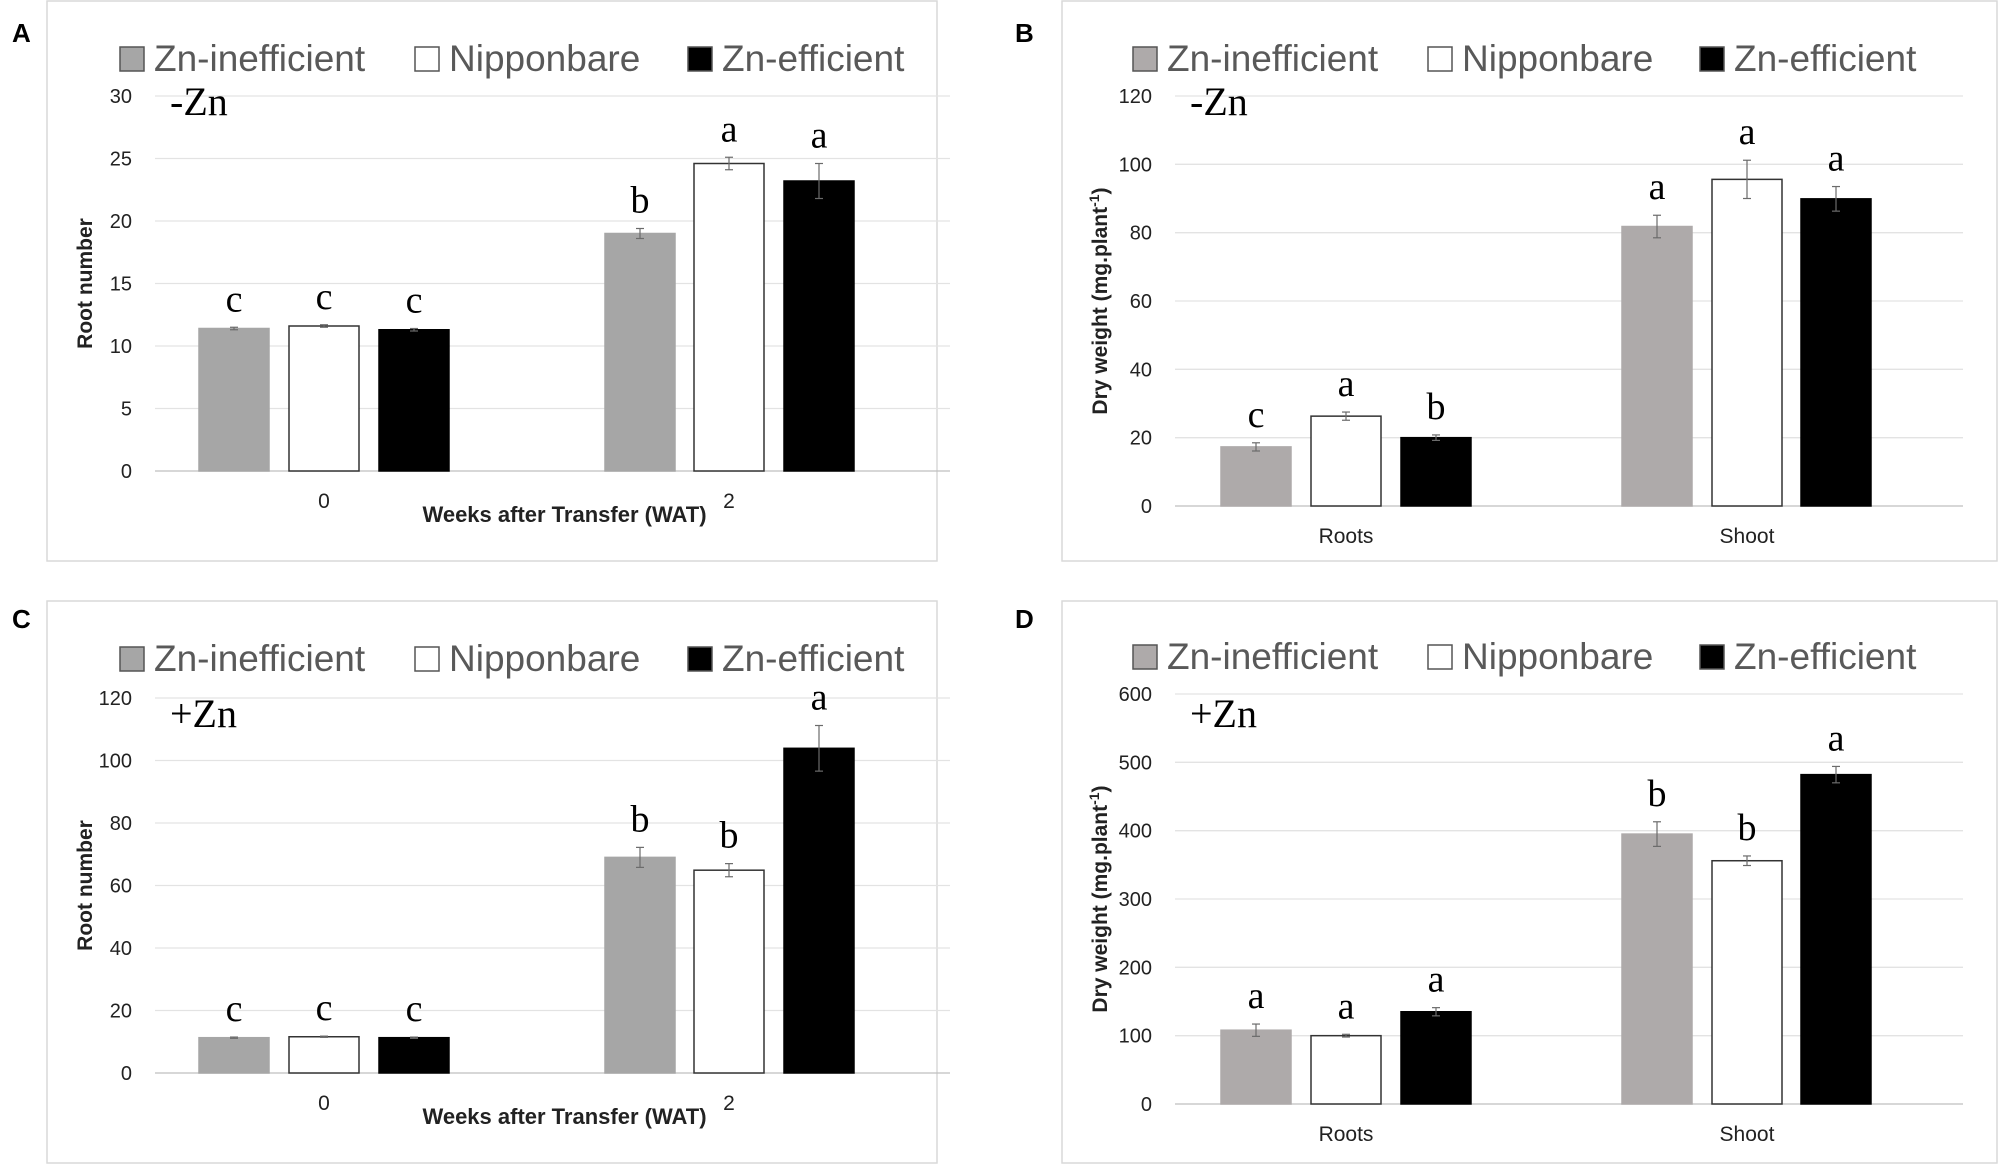 This screenshot has height=1166, width=2000. What do you see at coordinates (199, 101) in the screenshot?
I see `condition-label: -Zn` at bounding box center [199, 101].